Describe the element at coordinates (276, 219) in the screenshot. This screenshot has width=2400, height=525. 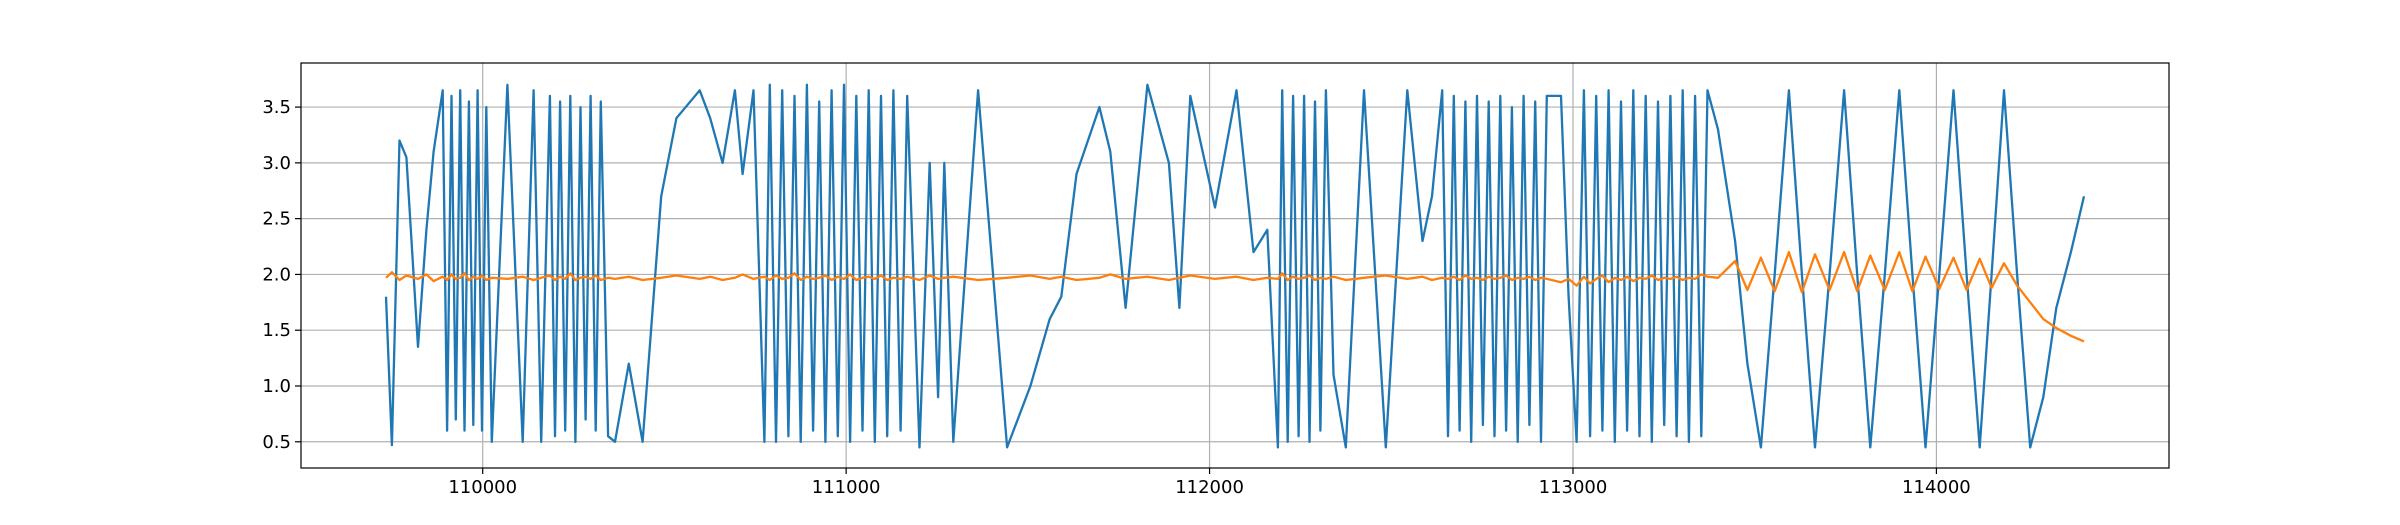
I see `y-tick-label: 2.5` at that location.